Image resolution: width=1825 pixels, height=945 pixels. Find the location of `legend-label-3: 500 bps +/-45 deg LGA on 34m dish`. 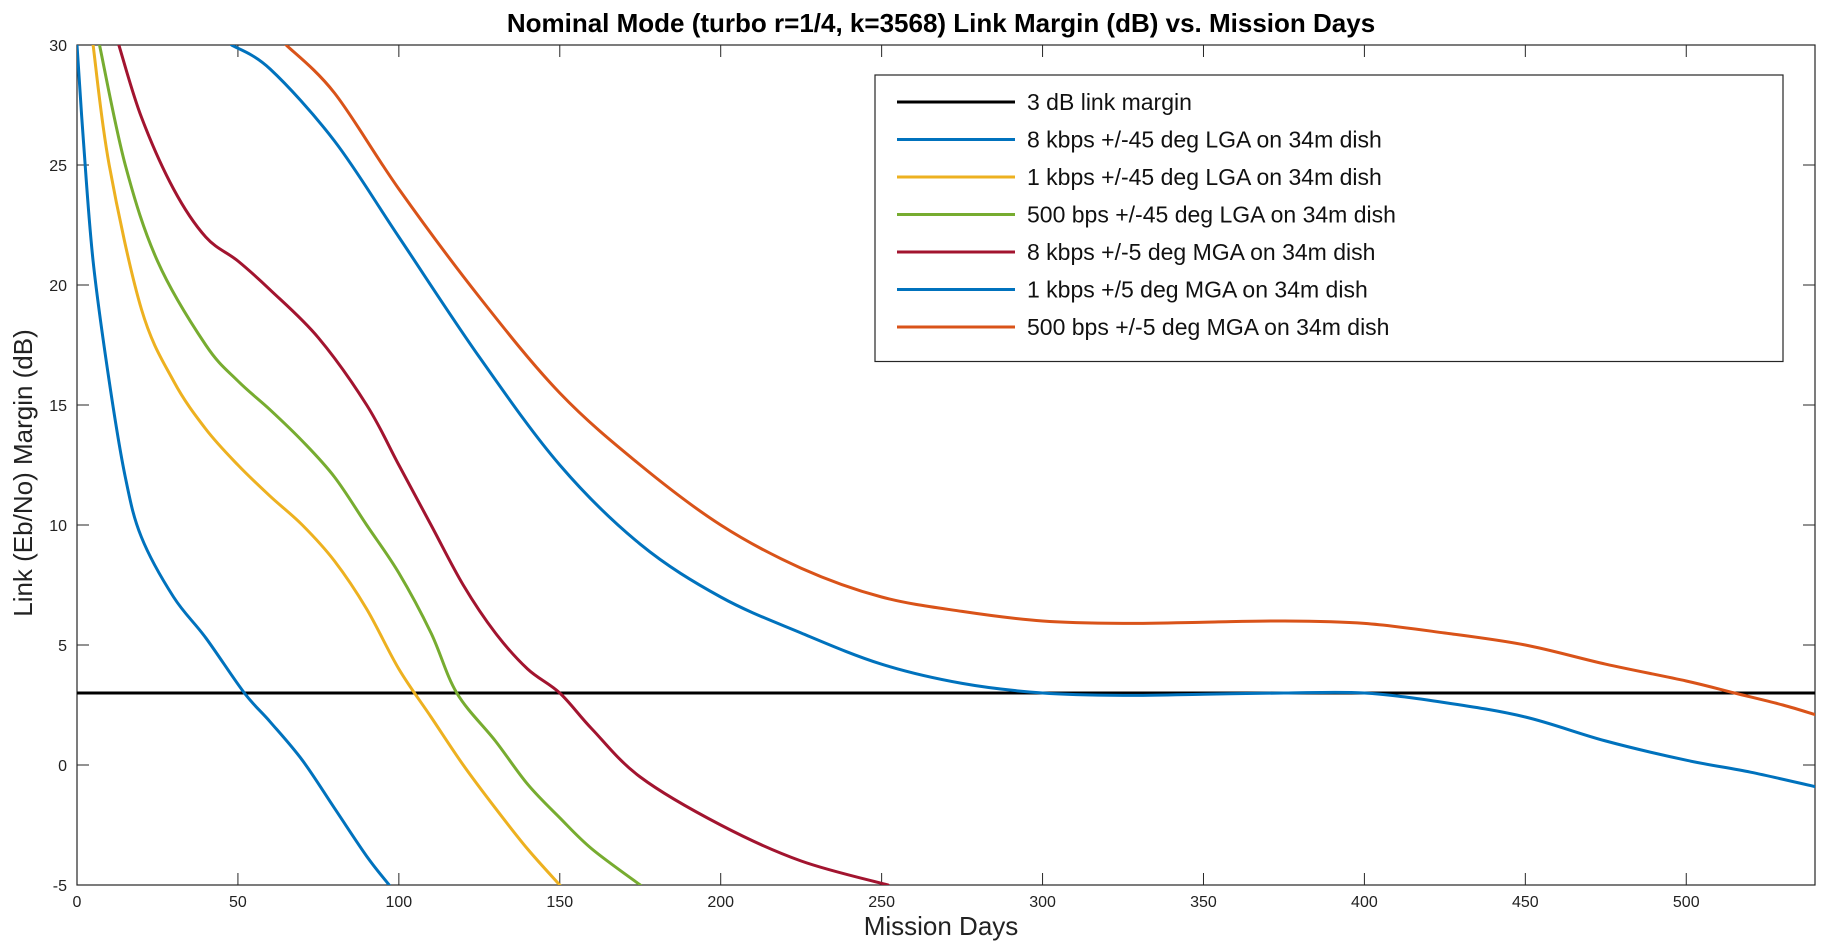

legend-label-3: 500 bps +/-45 deg LGA on 34m dish is located at coordinates (1211, 215).